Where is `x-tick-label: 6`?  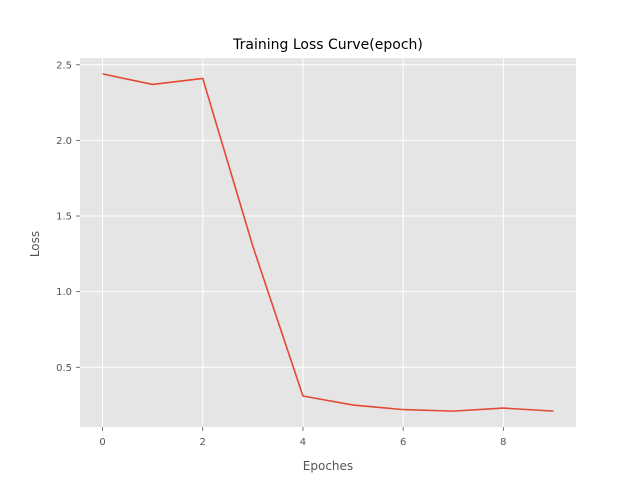 x-tick-label: 6 is located at coordinates (403, 442).